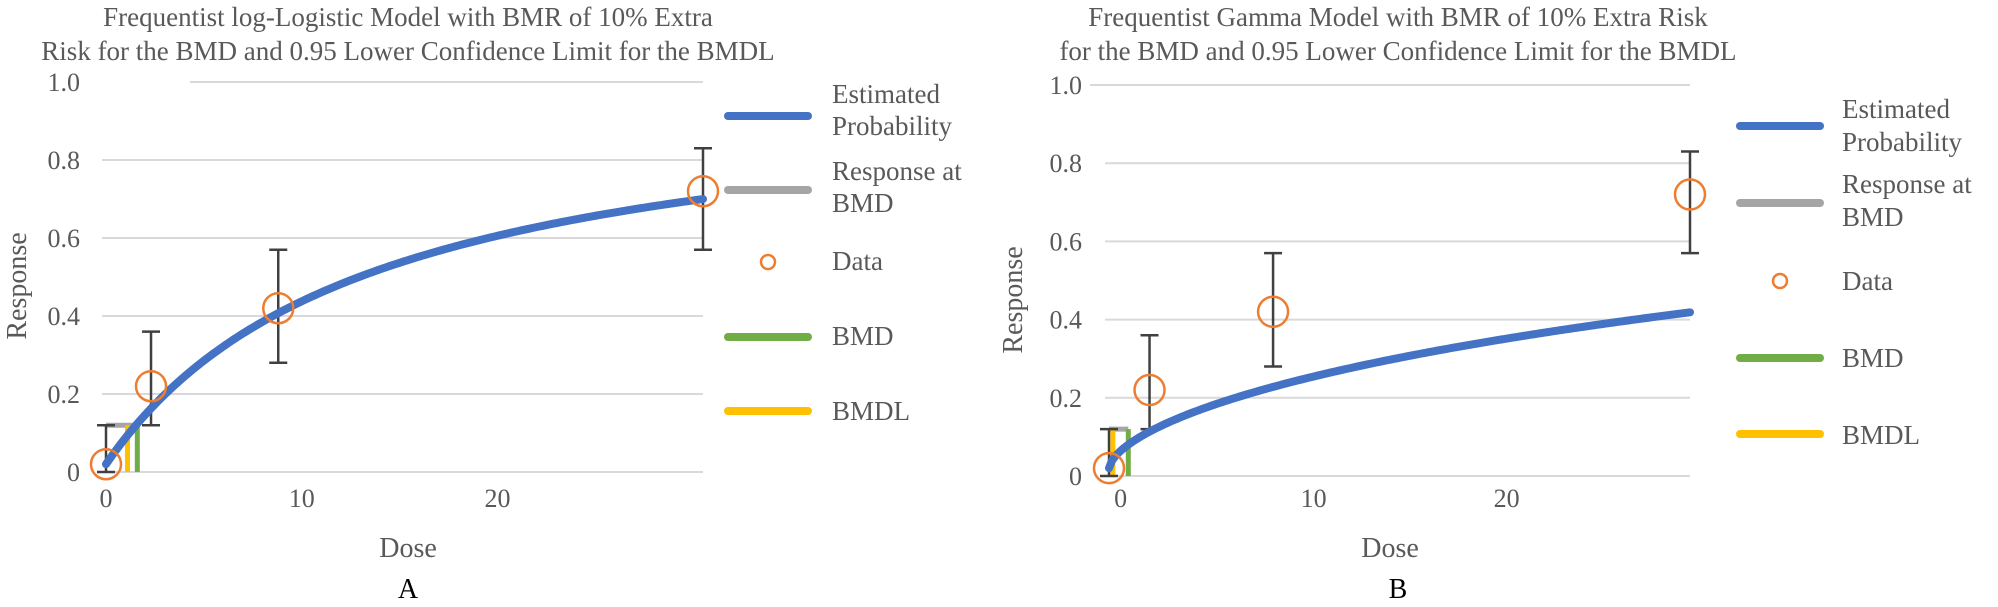 The width and height of the screenshot is (1998, 607). I want to click on legend-label-bmdl-a: BMDL, so click(871, 411).